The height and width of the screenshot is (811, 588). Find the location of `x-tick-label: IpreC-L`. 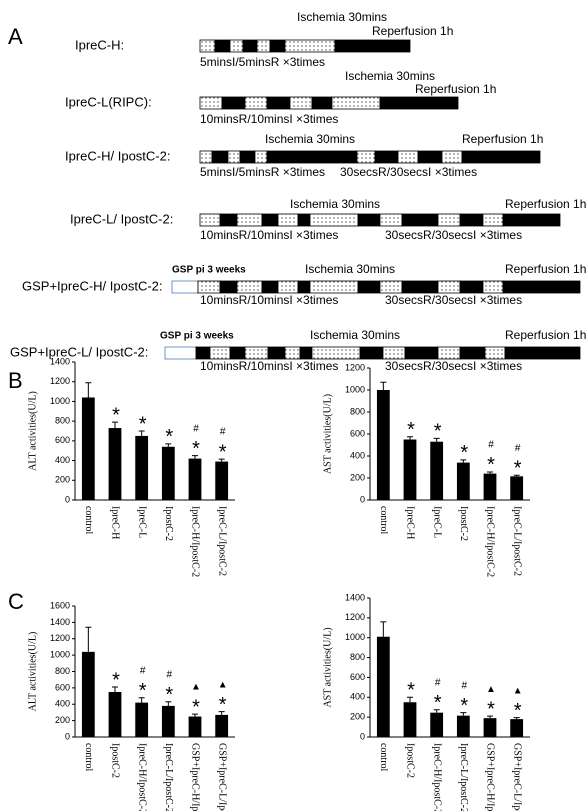

x-tick-label: IpreC-L is located at coordinates (436, 522).